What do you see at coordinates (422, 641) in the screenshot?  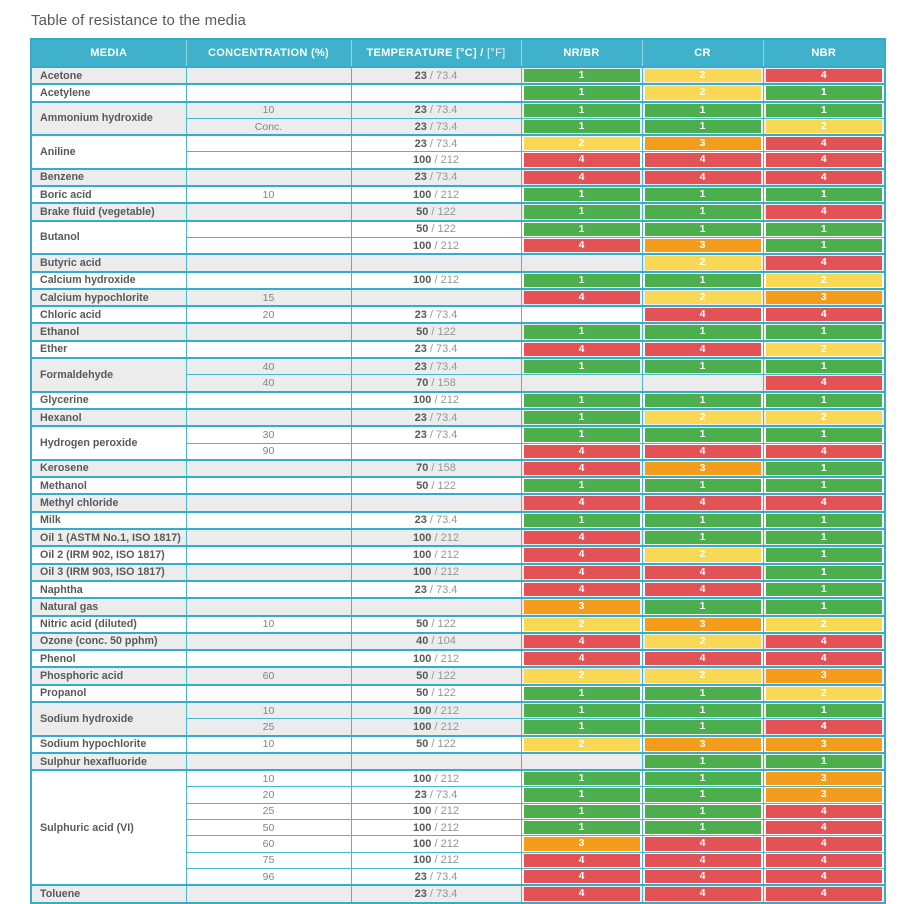 I see `temperature-celsius: 40` at bounding box center [422, 641].